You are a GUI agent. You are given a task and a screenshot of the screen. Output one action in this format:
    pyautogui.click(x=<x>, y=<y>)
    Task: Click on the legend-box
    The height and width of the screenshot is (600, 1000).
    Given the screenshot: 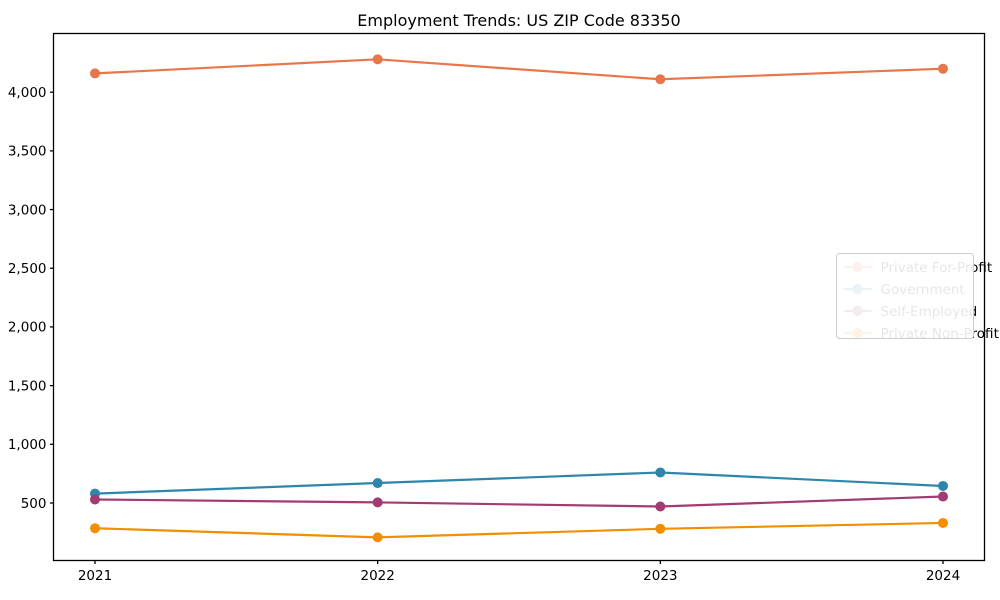 What is the action you would take?
    pyautogui.click(x=905, y=296)
    